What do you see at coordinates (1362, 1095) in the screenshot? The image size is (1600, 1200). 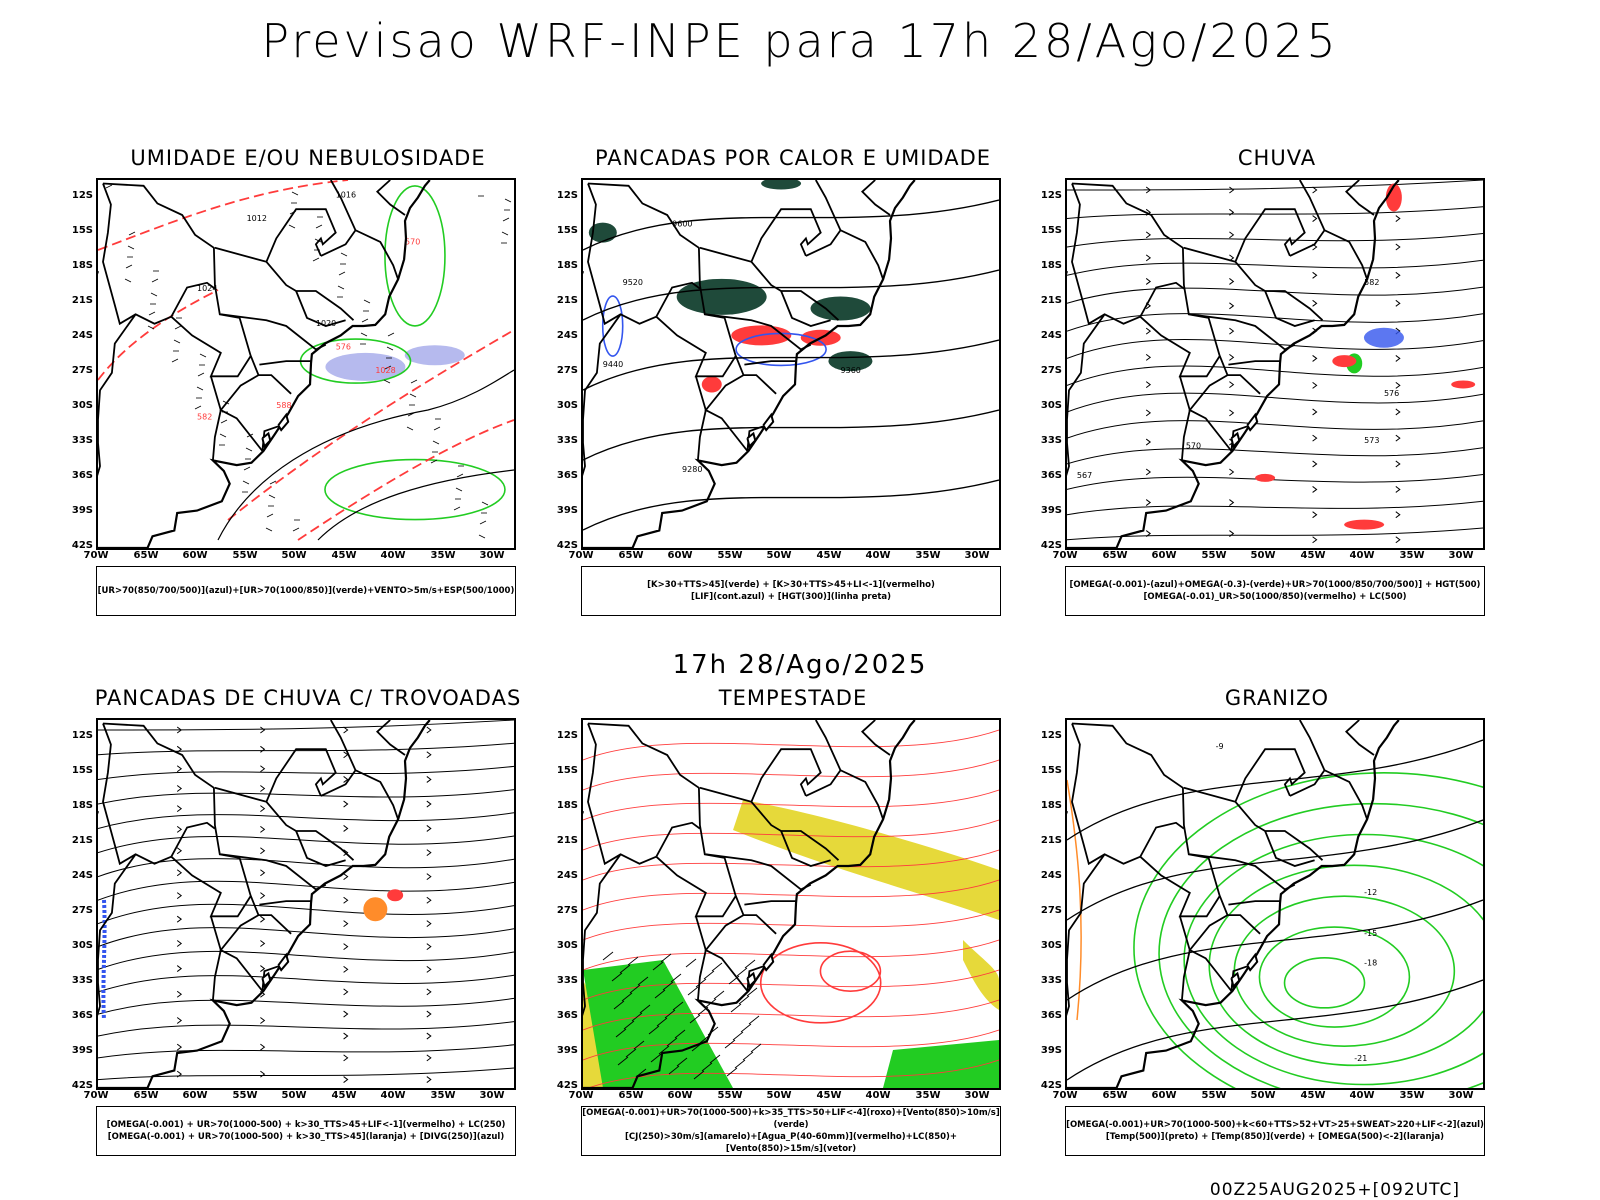 I see `longitude-label: 40W` at bounding box center [1362, 1095].